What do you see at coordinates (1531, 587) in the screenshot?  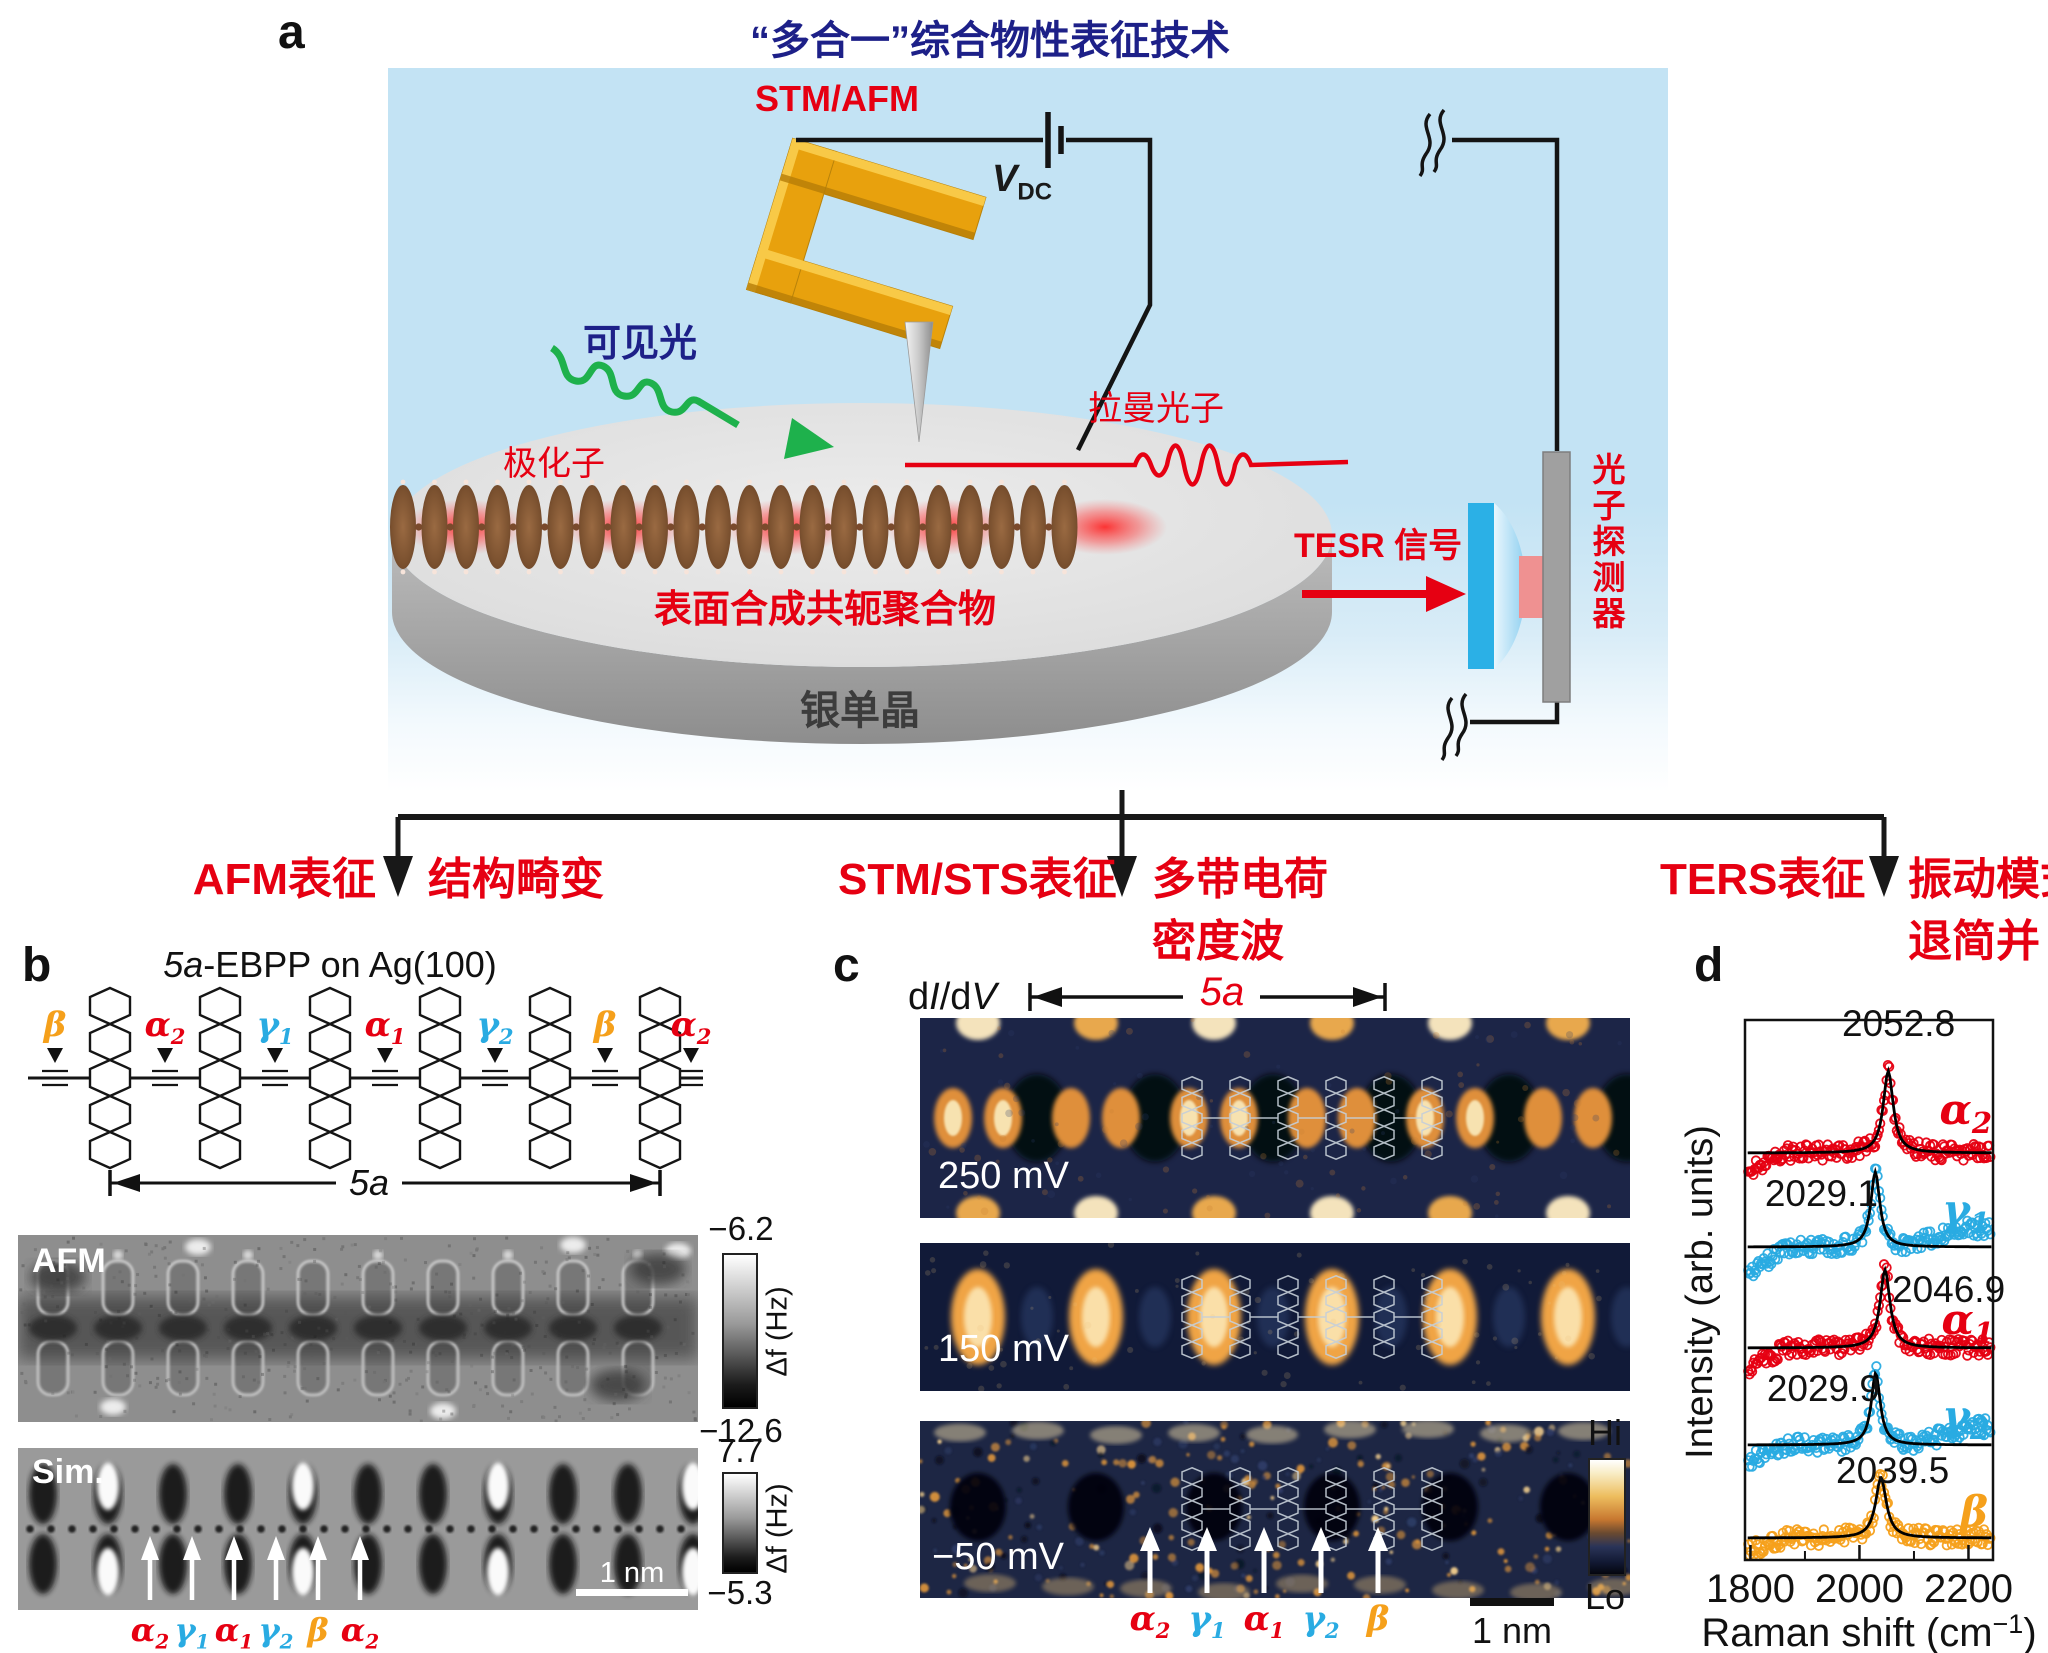 I see `detector-window` at bounding box center [1531, 587].